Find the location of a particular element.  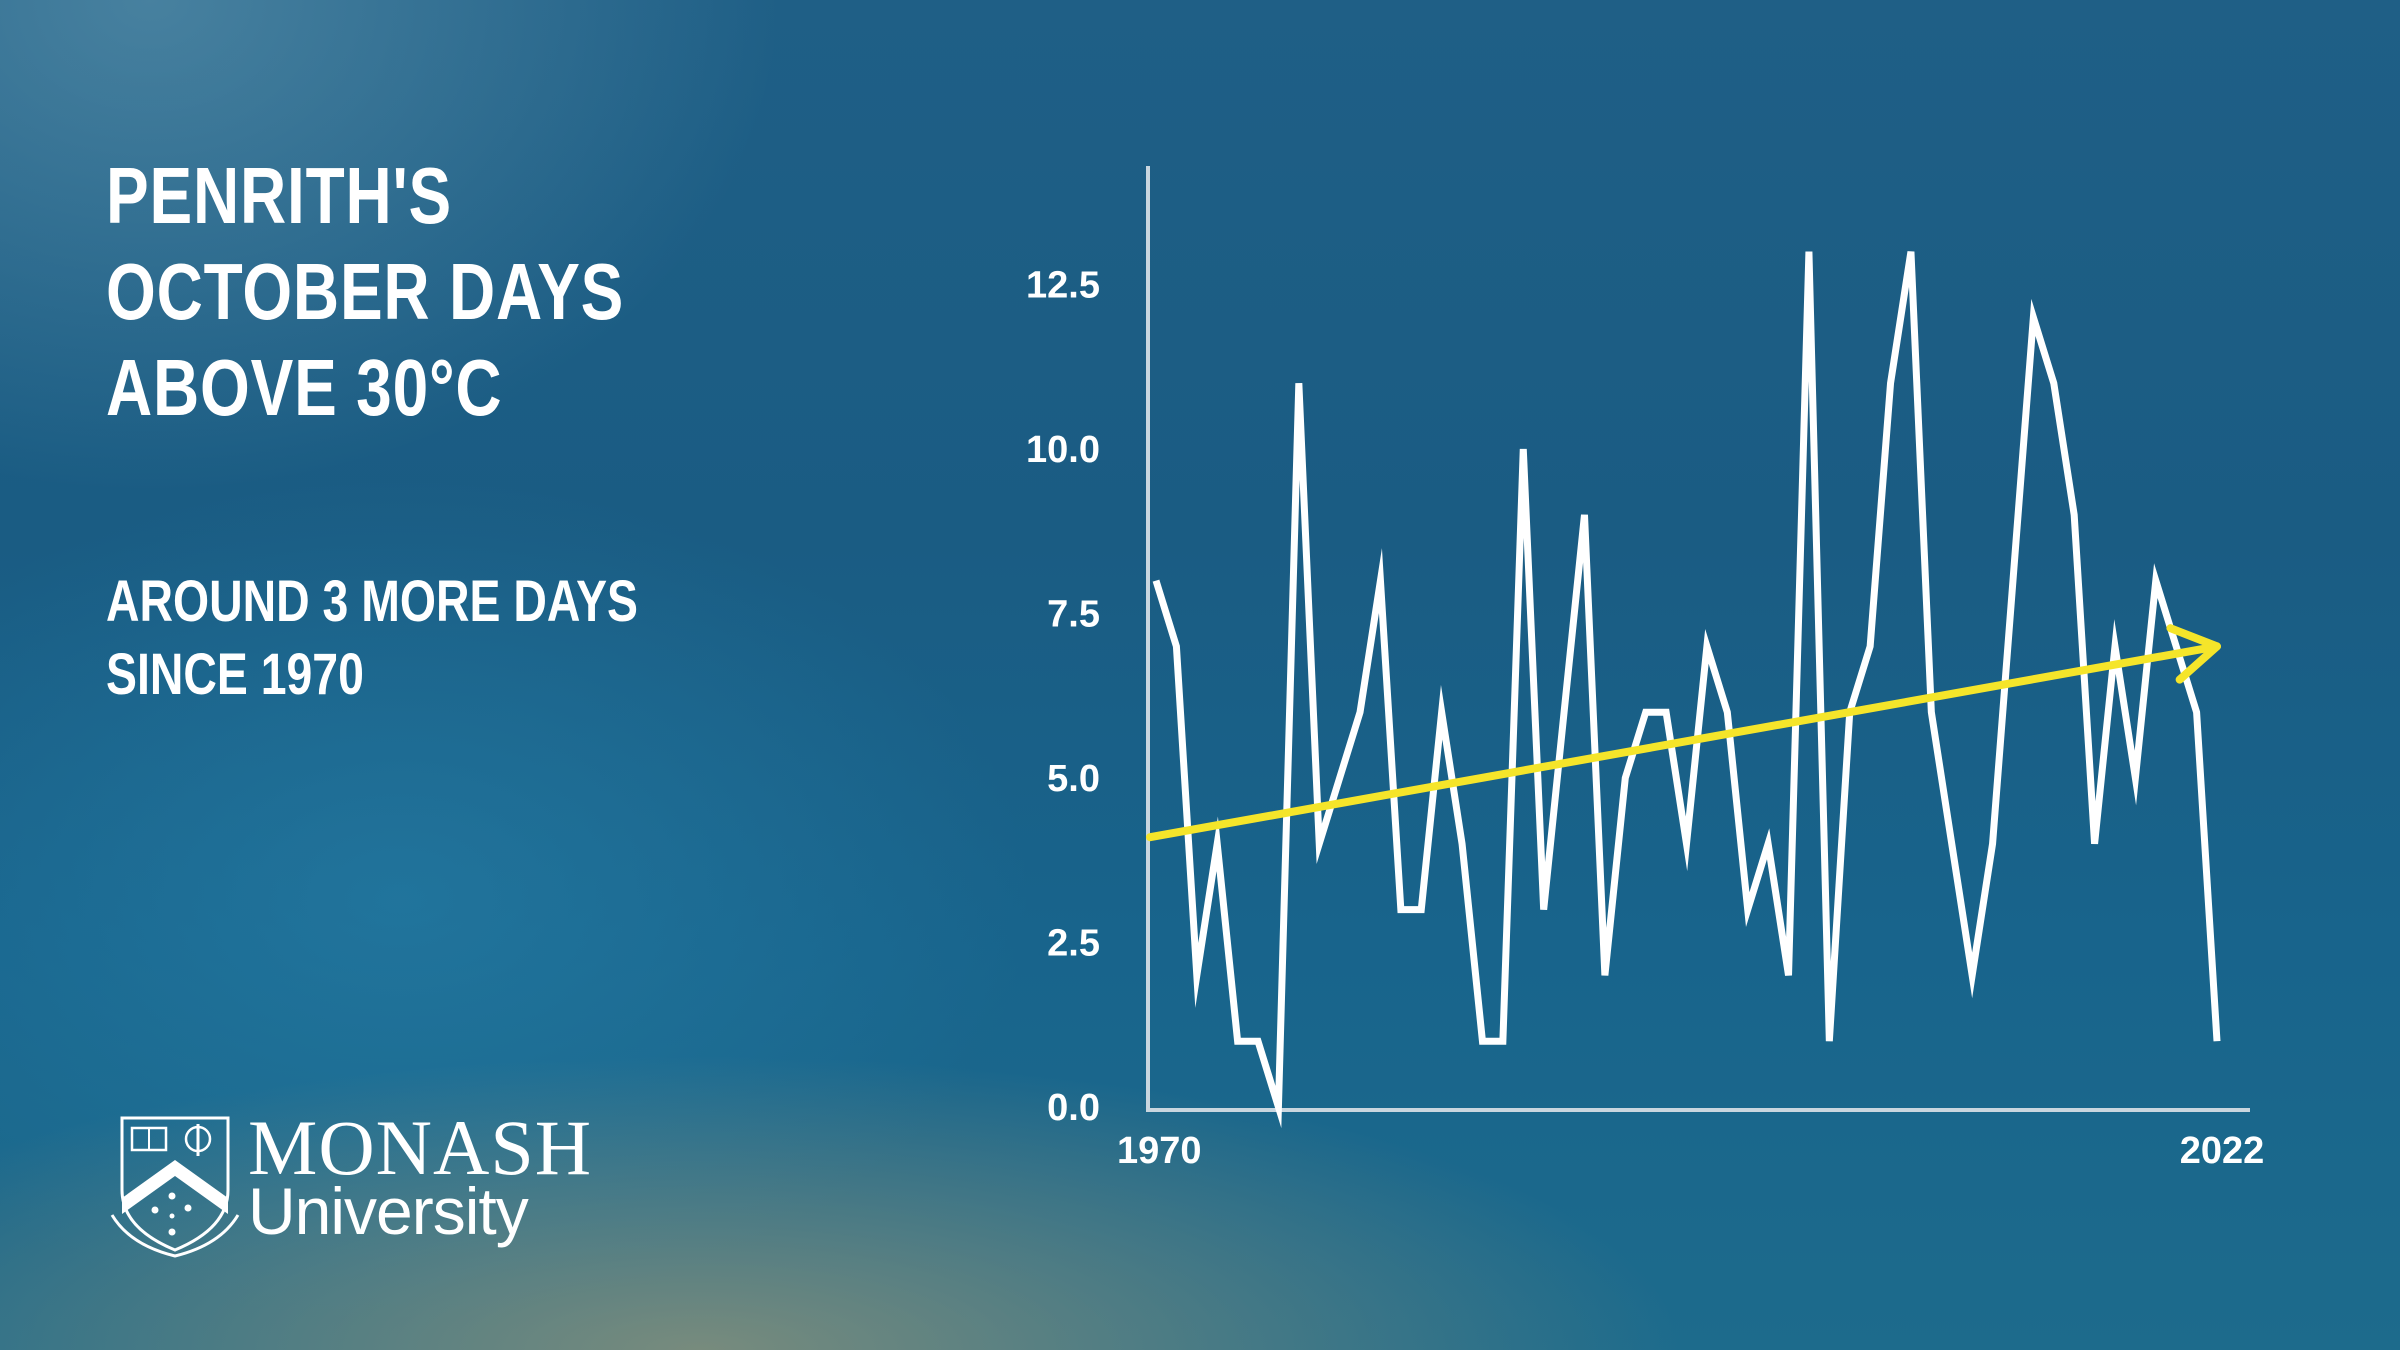

title-line: ABOVE 30°C is located at coordinates (304, 387).